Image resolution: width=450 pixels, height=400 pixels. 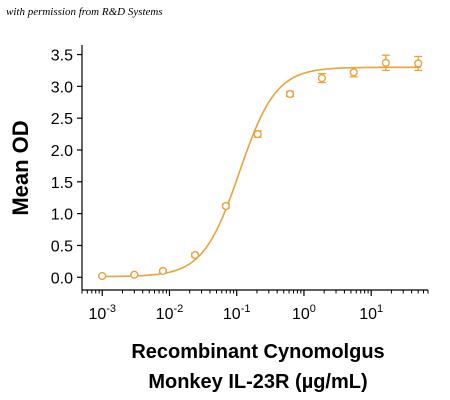 What do you see at coordinates (102, 313) in the screenshot?
I see `x-tick-label: 10⁻³` at bounding box center [102, 313].